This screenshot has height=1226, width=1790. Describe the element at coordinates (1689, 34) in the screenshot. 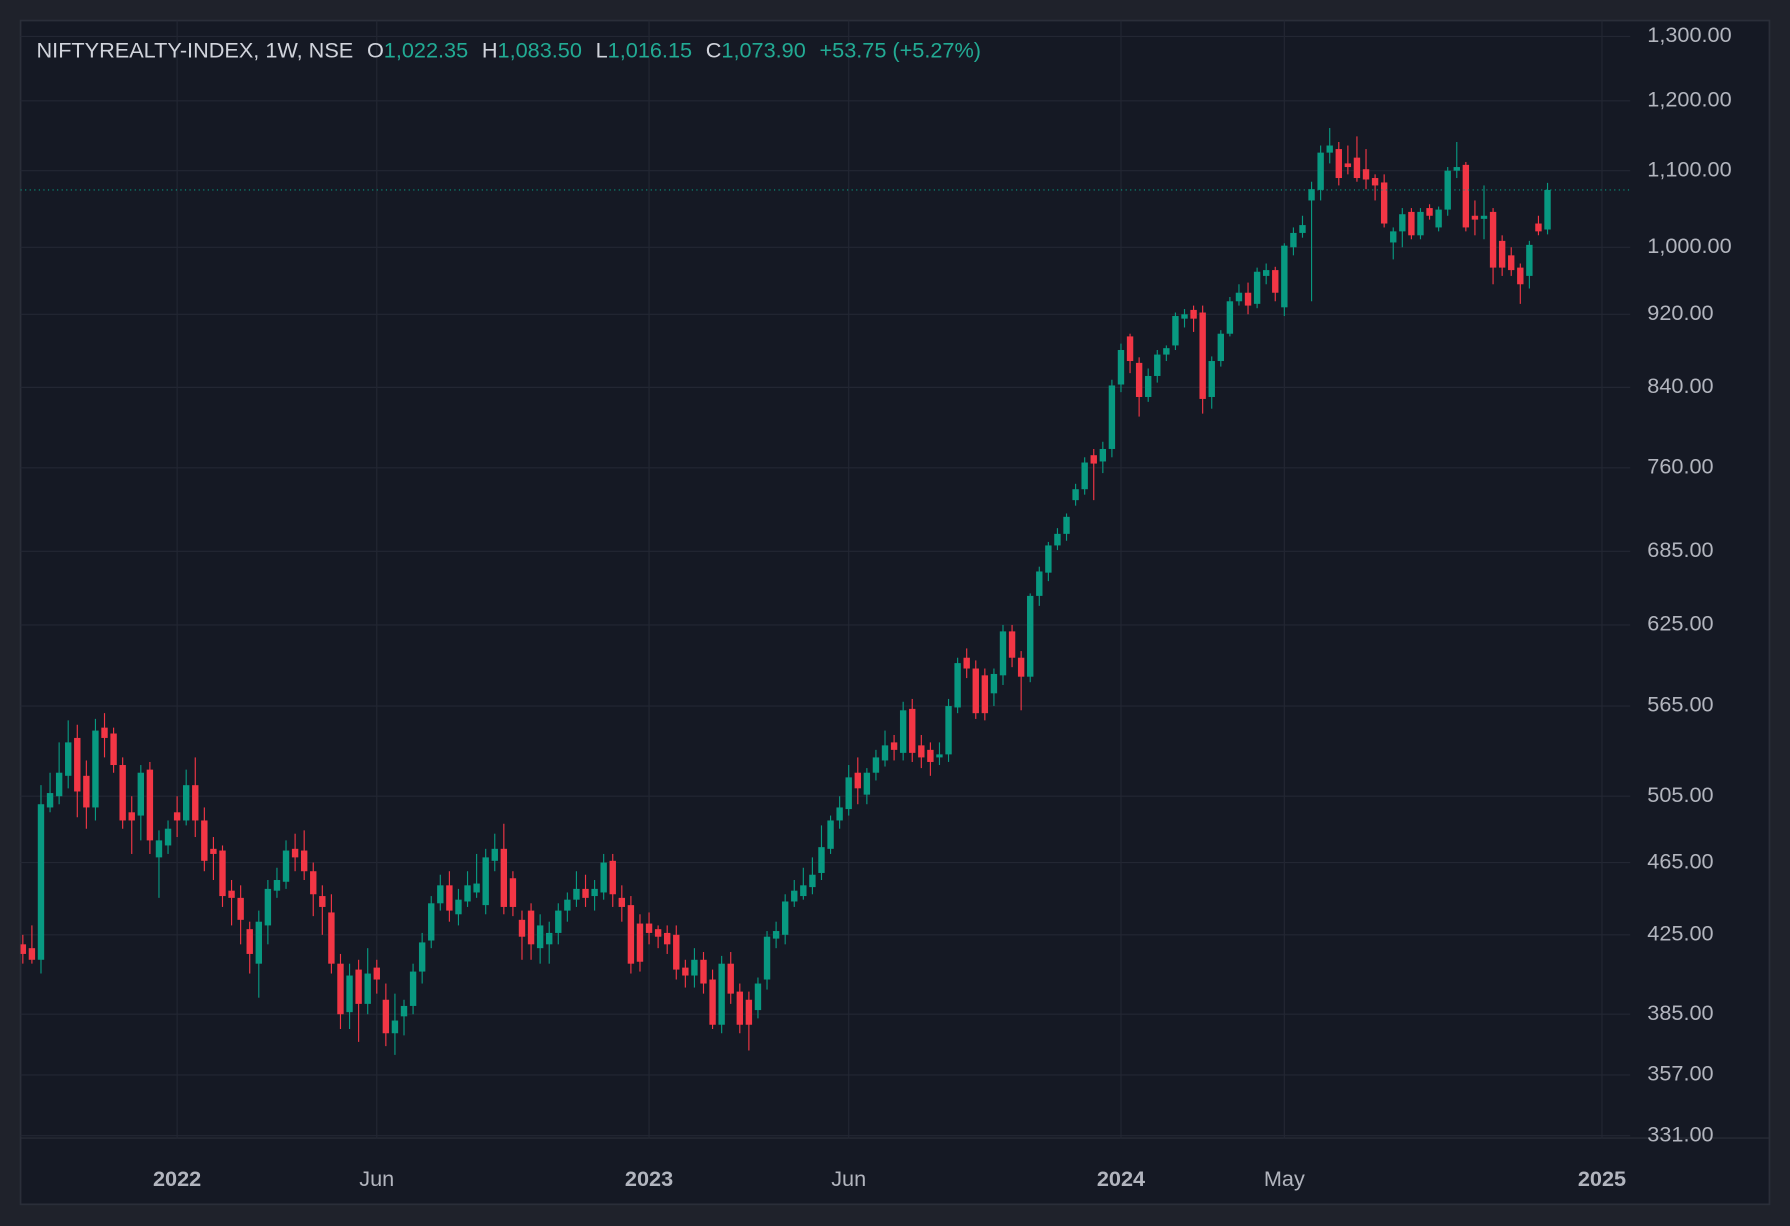

I see `y-tick-label: 1,300.00` at that location.